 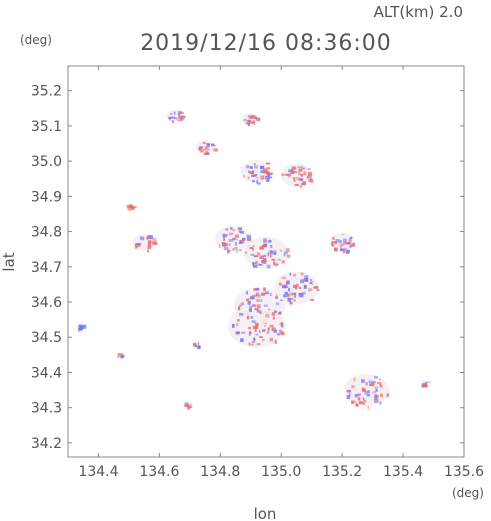 What do you see at coordinates (46, 197) in the screenshot?
I see `y-tick-label: 34.9` at bounding box center [46, 197].